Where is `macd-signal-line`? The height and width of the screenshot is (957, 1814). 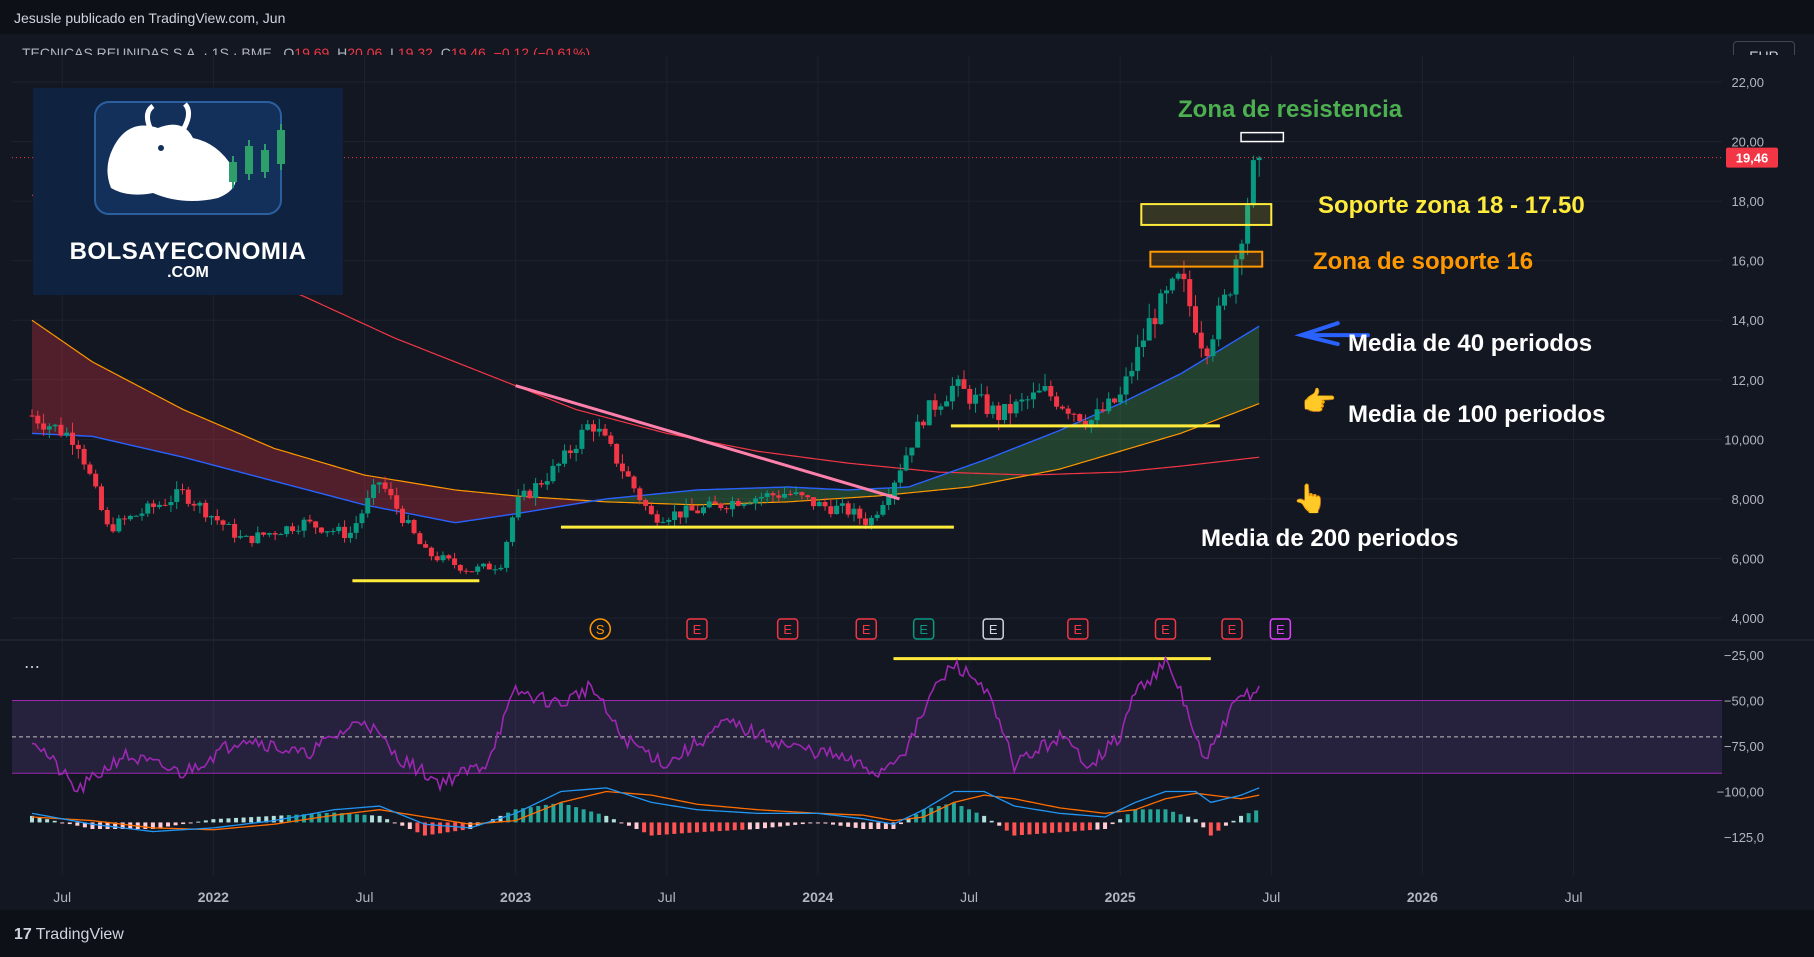 macd-signal-line is located at coordinates (645, 810).